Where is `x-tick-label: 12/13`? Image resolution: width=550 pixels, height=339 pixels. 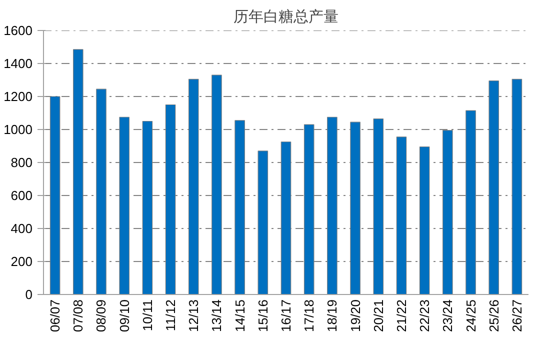
x-tick-label: 12/13 is located at coordinates (194, 315).